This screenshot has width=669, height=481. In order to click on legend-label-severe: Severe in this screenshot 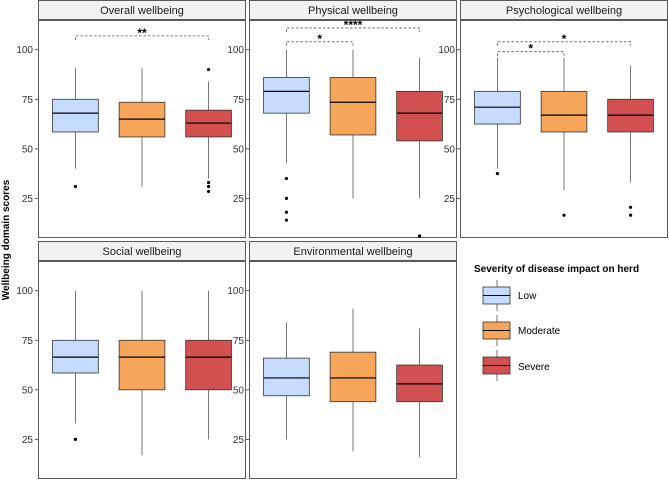, I will do `click(534, 367)`.